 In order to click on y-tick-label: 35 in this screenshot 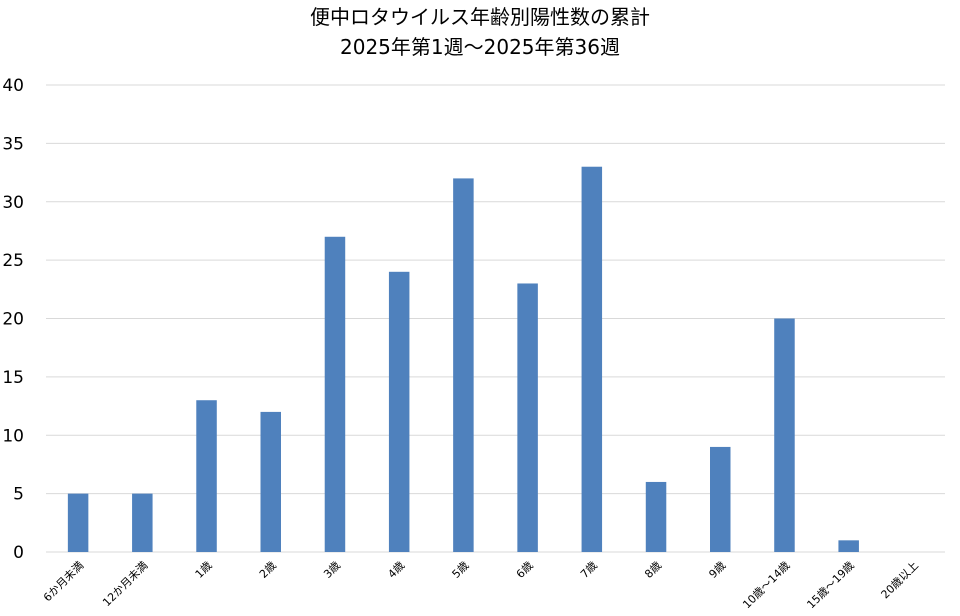, I will do `click(13, 144)`.